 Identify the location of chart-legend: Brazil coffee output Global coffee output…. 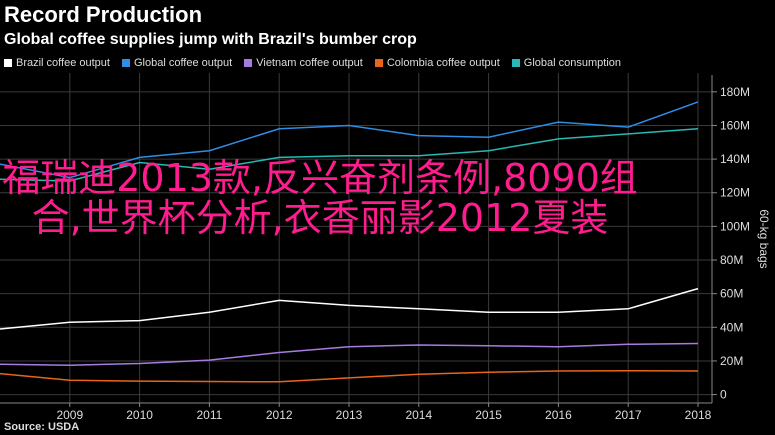
(312, 63).